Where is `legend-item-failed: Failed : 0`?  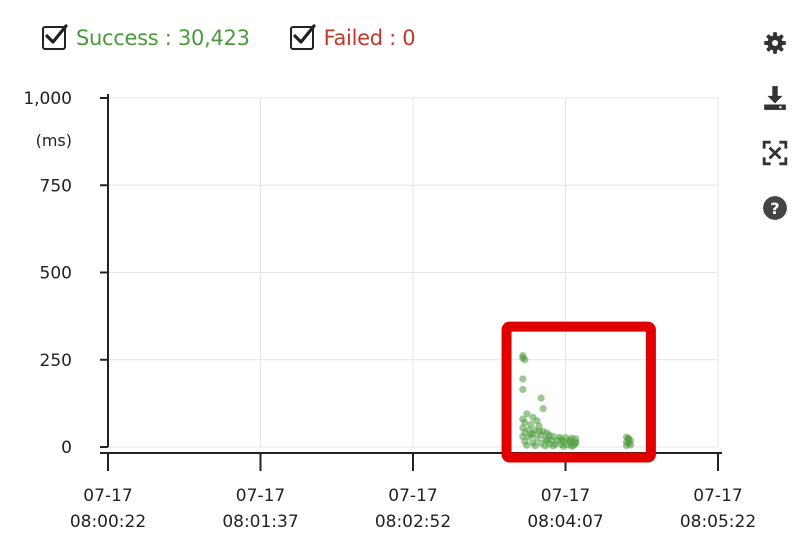 legend-item-failed: Failed : 0 is located at coordinates (352, 37).